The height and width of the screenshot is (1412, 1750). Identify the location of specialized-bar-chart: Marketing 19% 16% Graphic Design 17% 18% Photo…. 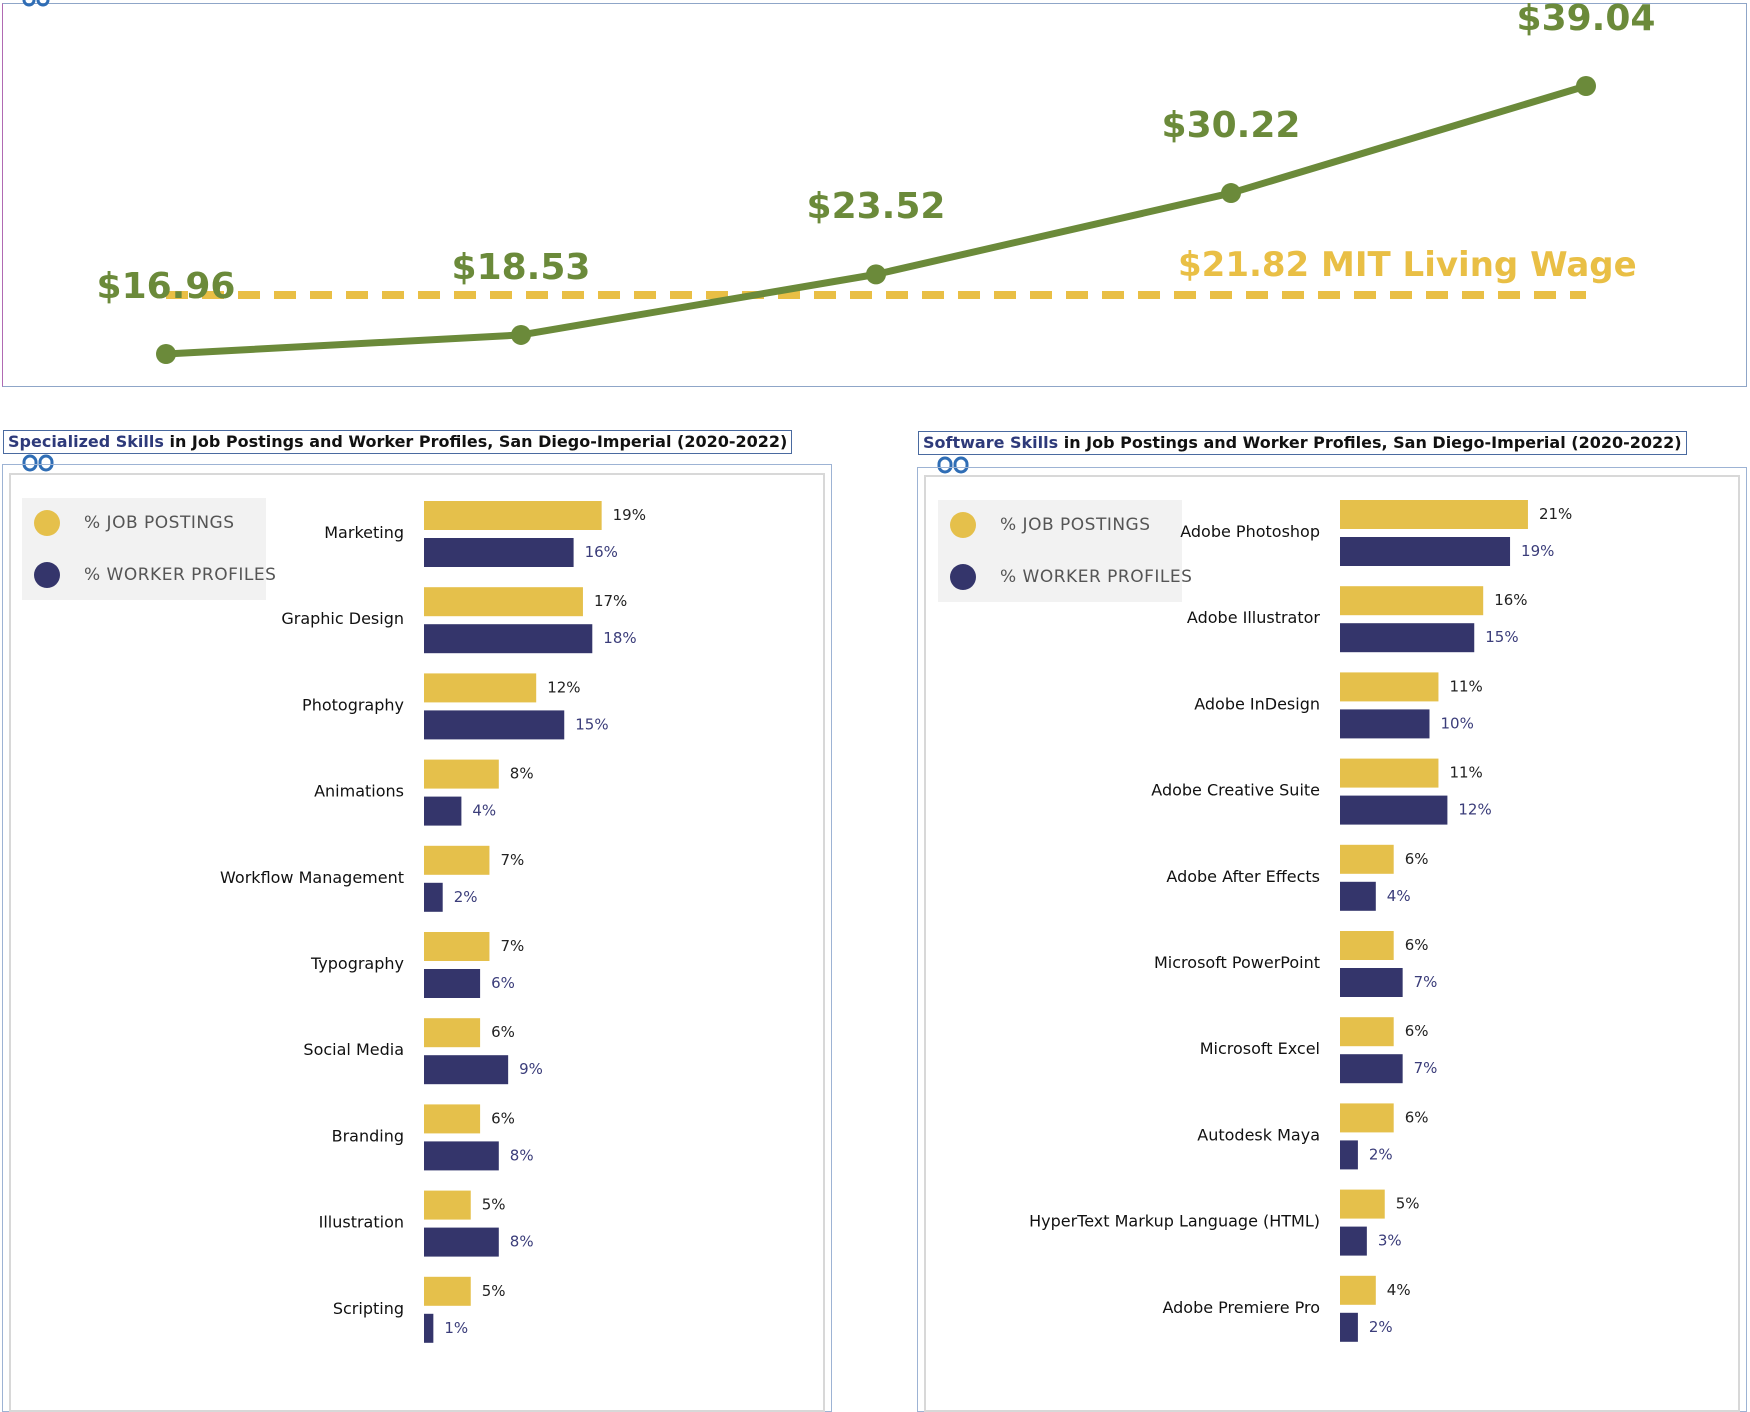
(433, 922).